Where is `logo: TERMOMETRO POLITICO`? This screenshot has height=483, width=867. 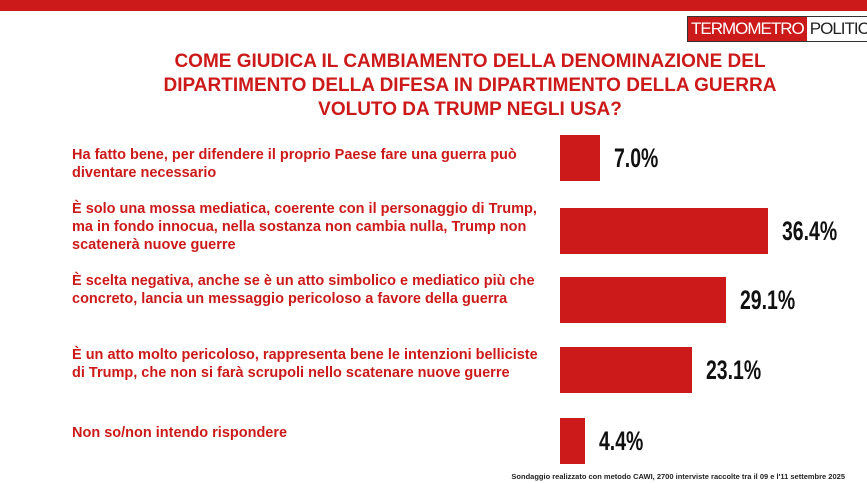
logo: TERMOMETRO POLITICO is located at coordinates (777, 29).